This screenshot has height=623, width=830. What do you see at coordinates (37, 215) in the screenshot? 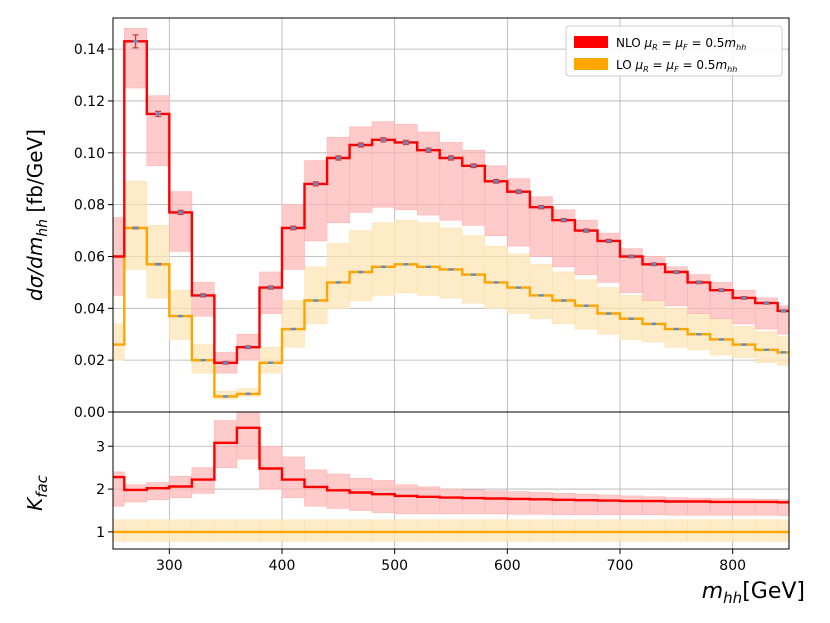
I see `top-y-label: dσ/dmhh [fb/GeV]` at bounding box center [37, 215].